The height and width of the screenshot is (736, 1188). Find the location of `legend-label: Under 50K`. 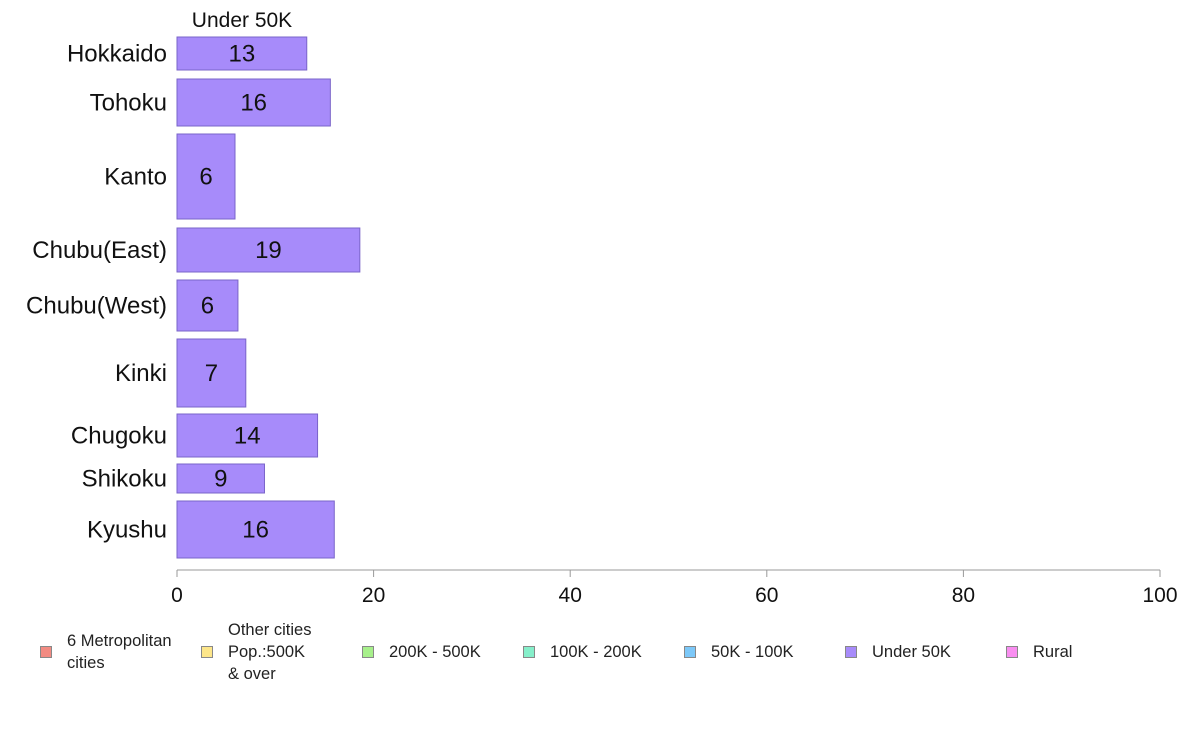

legend-label: Under 50K is located at coordinates (911, 652).